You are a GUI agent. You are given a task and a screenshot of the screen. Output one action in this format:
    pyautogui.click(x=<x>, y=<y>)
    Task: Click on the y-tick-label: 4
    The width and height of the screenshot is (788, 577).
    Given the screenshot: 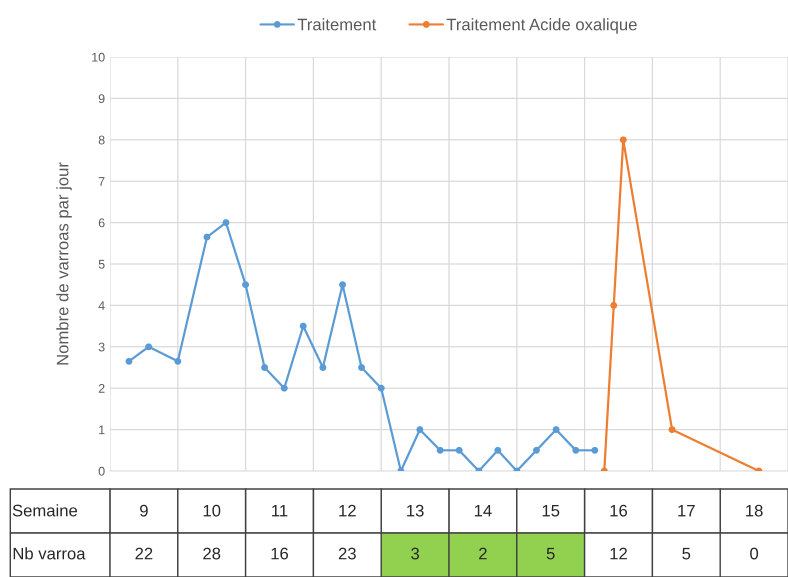 What is the action you would take?
    pyautogui.click(x=101, y=305)
    